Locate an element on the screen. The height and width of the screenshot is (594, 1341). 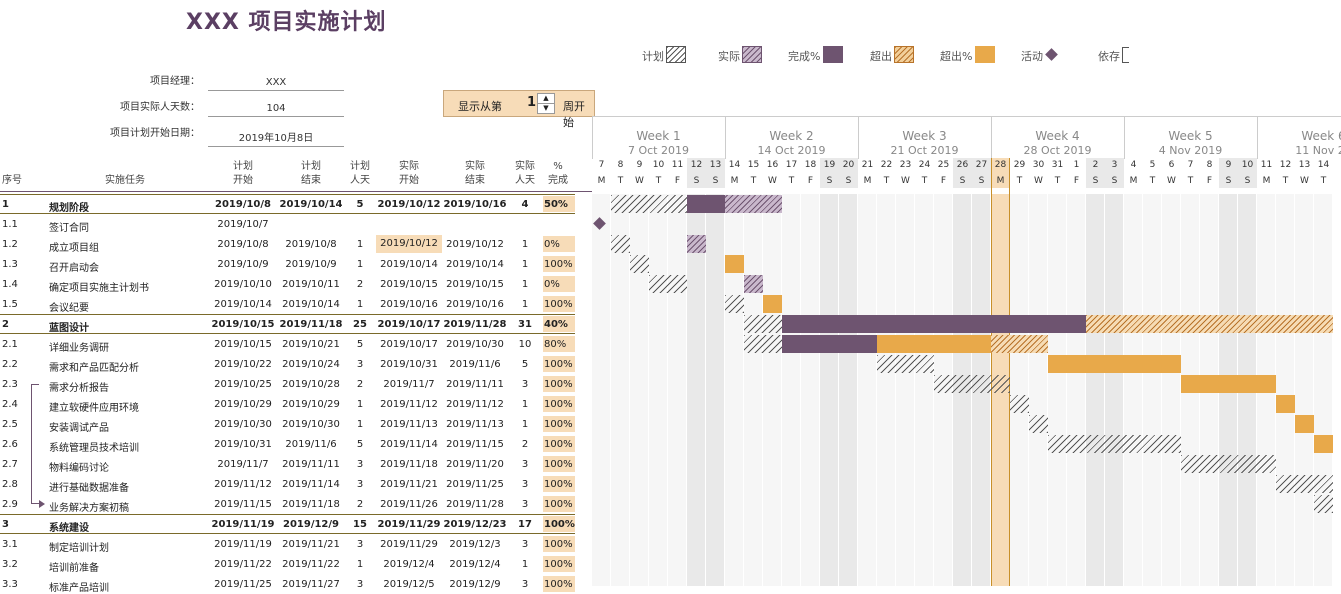
task-pd: 5 is located at coordinates (360, 444).